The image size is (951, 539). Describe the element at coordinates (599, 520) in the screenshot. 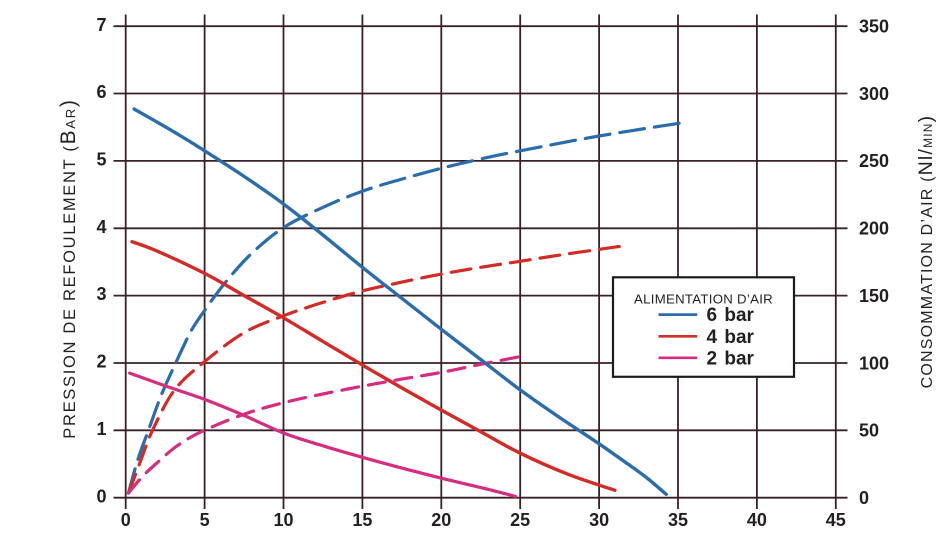

I see `svg-text: 30` at that location.